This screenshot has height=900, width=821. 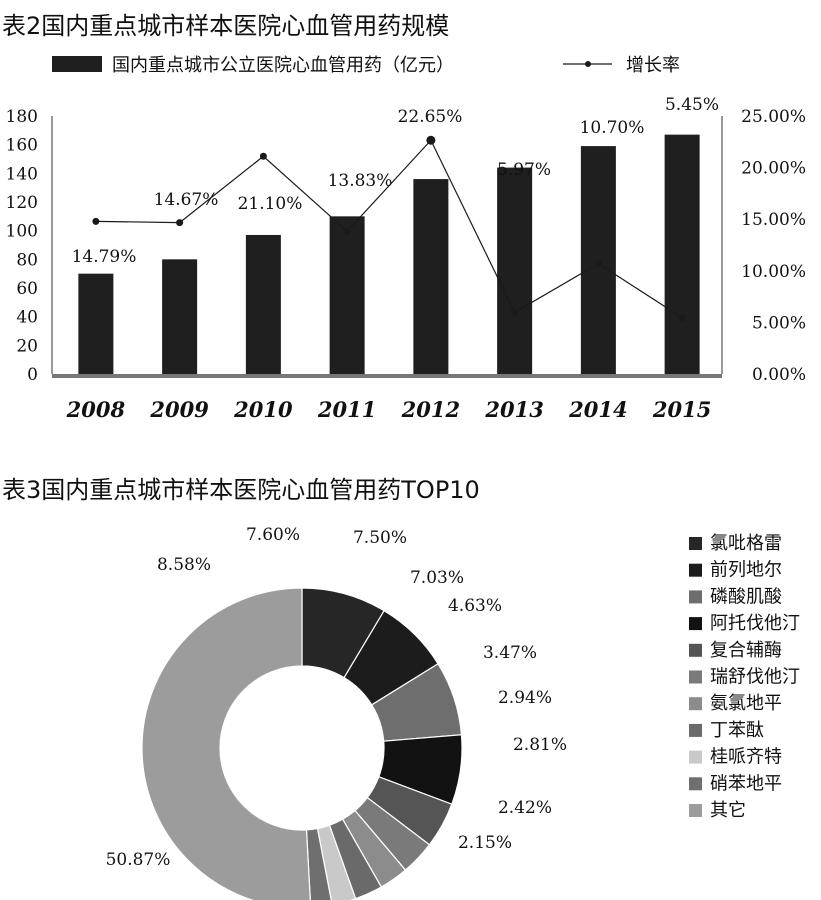 I want to click on legend-label-硝苯地平: 硝苯地平, so click(x=746, y=783).